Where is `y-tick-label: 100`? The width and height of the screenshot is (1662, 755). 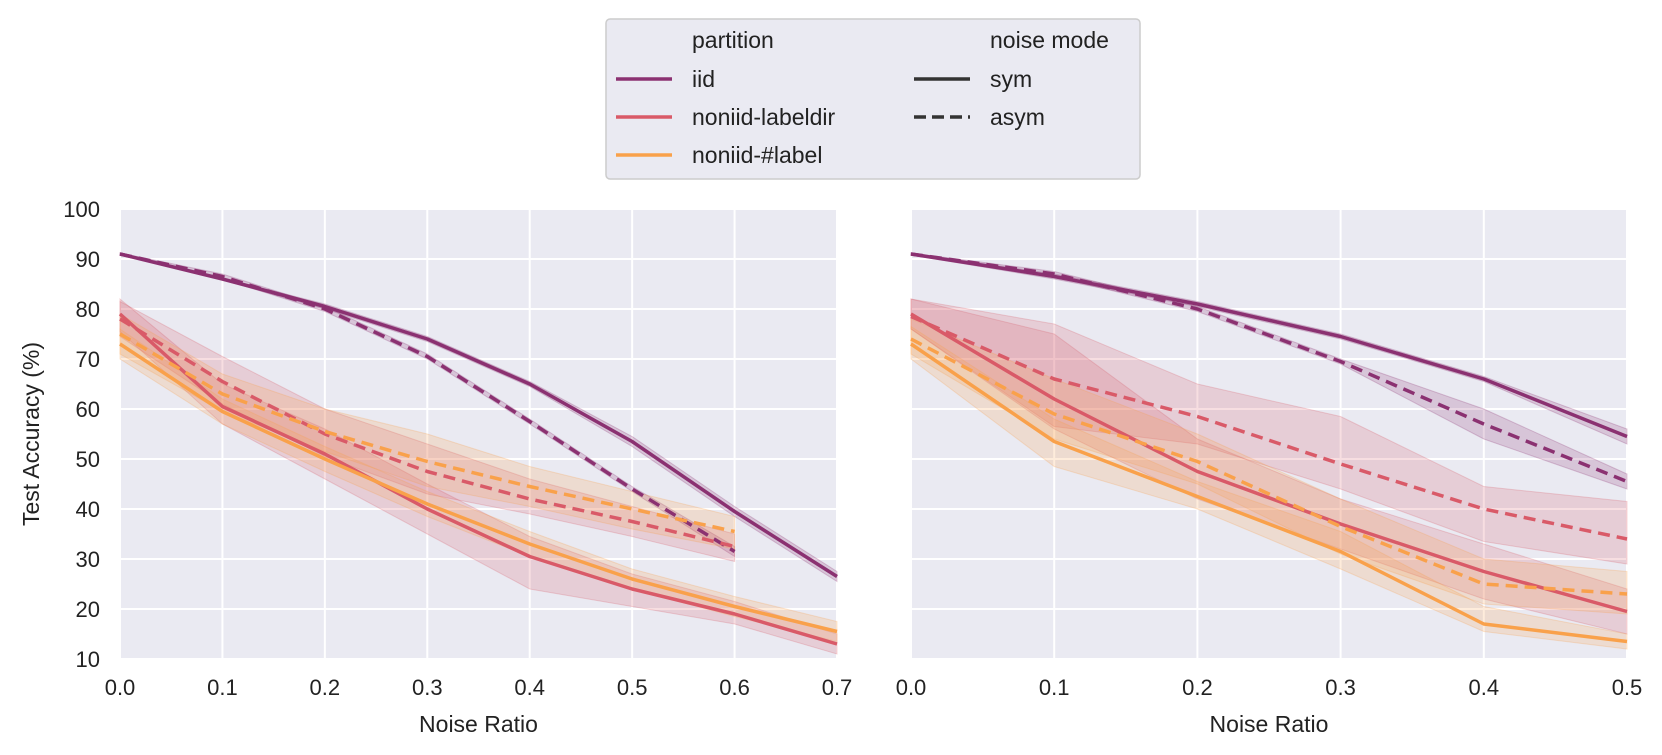
y-tick-label: 100 is located at coordinates (81, 209).